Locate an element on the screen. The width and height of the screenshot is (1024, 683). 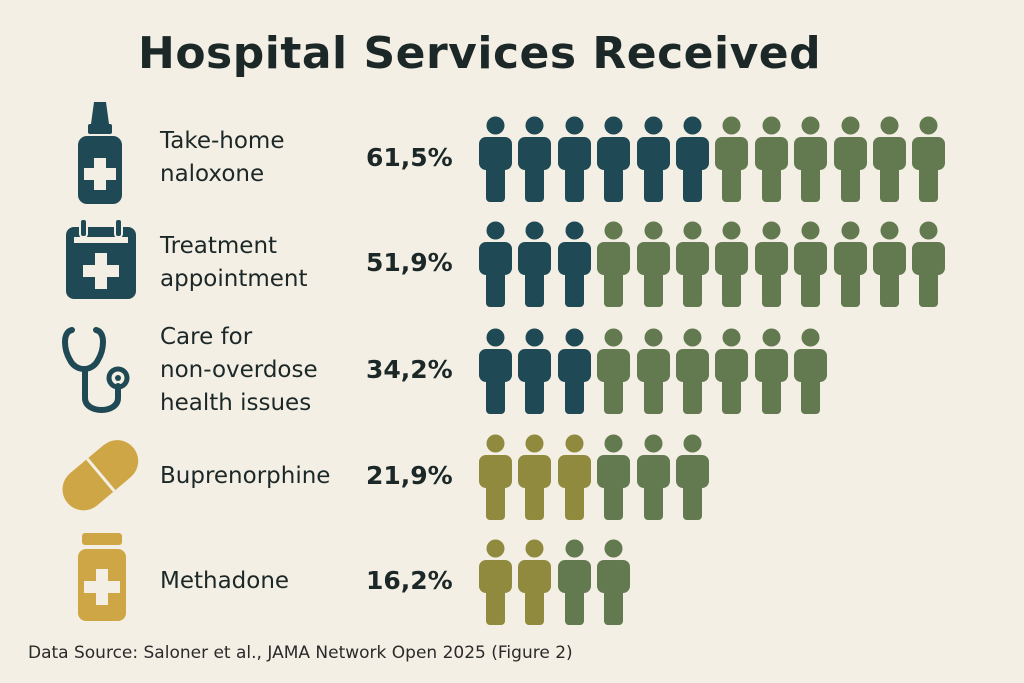
pictogram-row: Methadone 16,2% is located at coordinates (512, 581).